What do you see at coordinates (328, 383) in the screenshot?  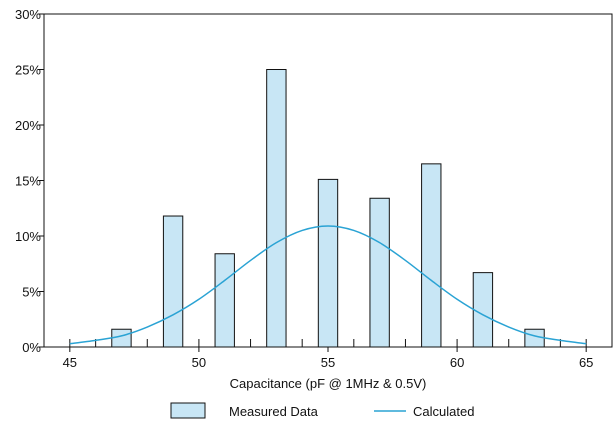 I see `x-axis-title: Capacitance (pF @ 1MHz & 0.5V)` at bounding box center [328, 383].